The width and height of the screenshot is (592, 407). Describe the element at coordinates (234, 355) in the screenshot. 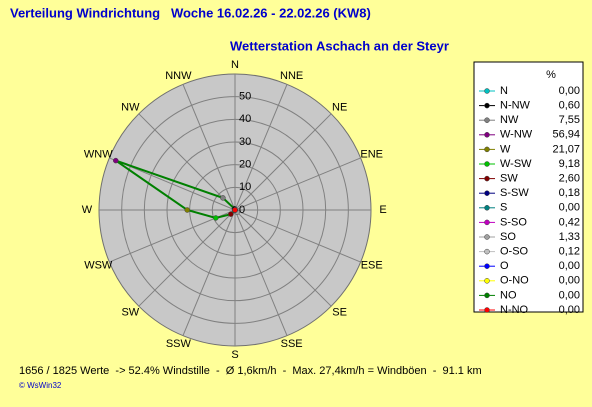

I see `direction-label: S` at that location.